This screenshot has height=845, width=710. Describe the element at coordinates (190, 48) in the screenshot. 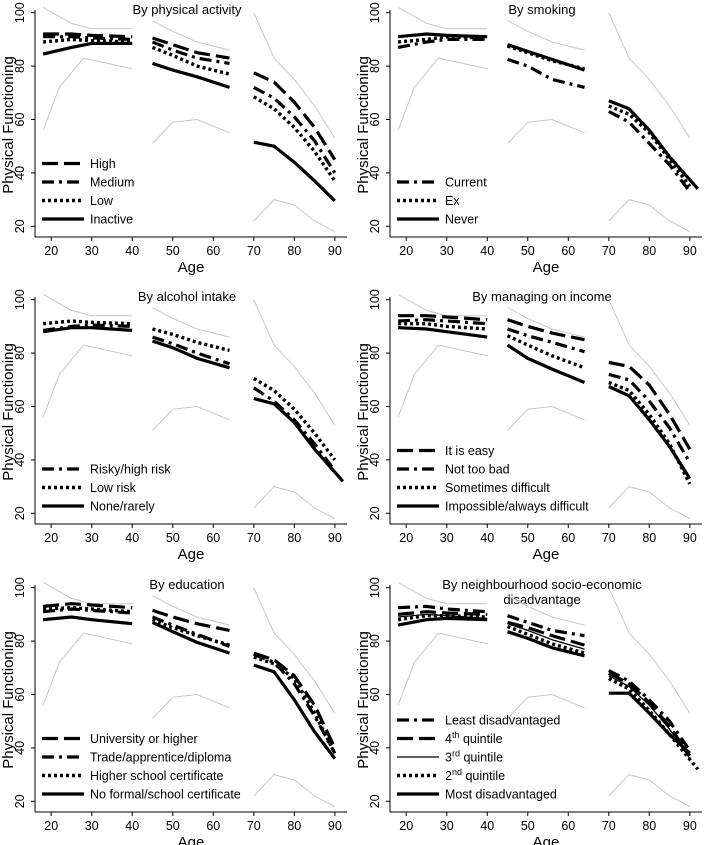

I see `series-high-line` at that location.